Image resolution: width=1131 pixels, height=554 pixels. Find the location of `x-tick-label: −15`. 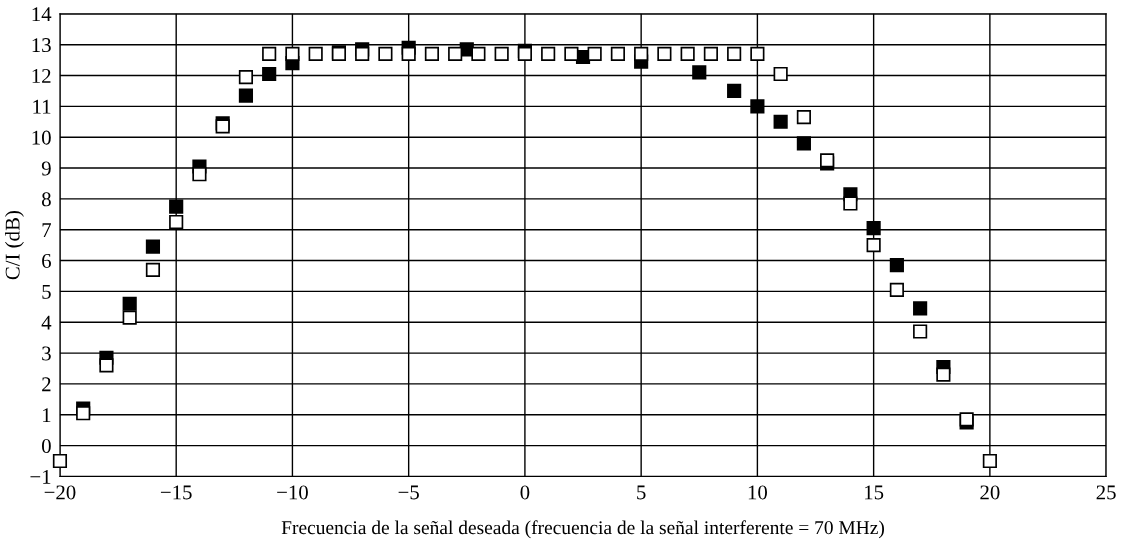

x-tick-label: −15 is located at coordinates (176, 492).